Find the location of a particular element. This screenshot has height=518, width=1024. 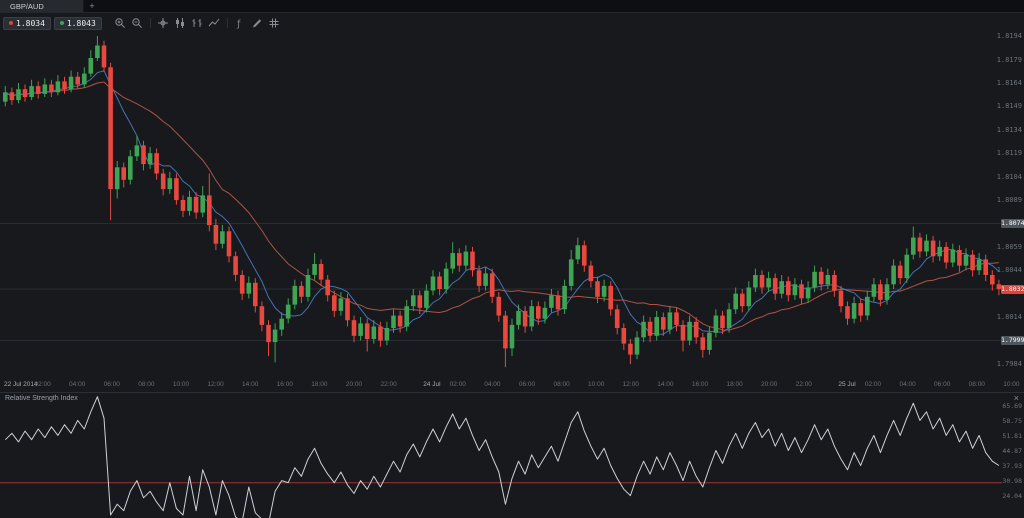

price-axis-label: 1.7984 is located at coordinates (1009, 364).